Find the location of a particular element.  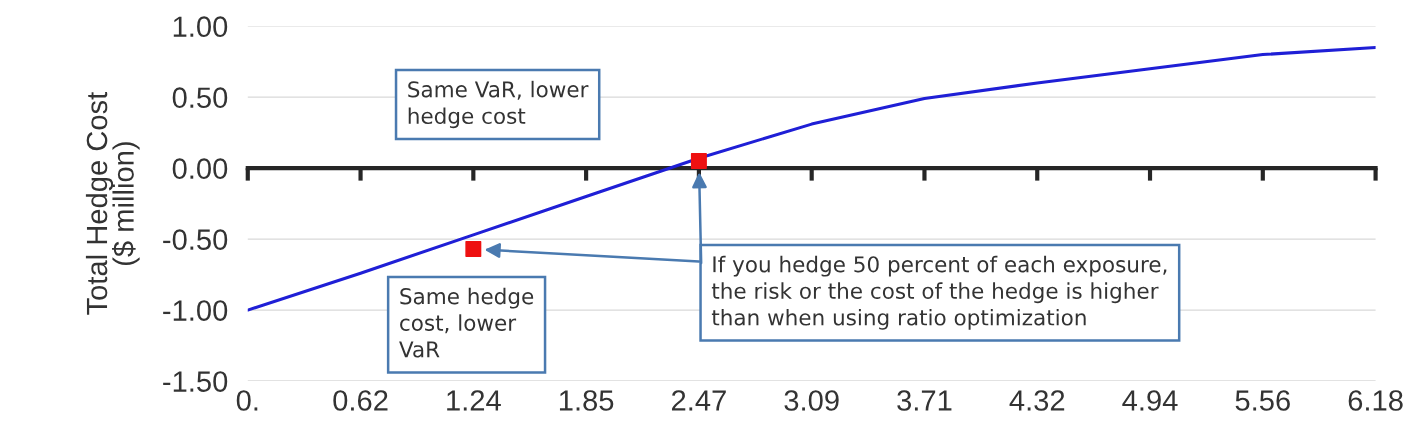

x-tick-label: 1.24 is located at coordinates (474, 400).